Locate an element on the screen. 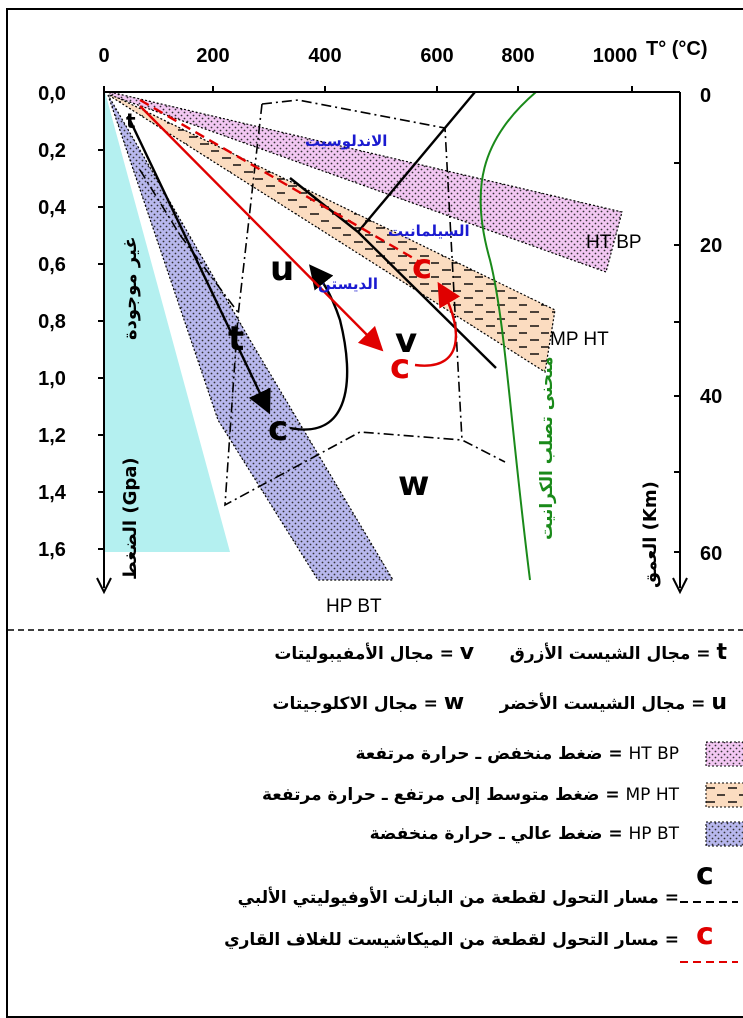 The height and width of the screenshot is (1018, 743). legend-row-hp-bt: HP BT = ضغط عالي ـ حرارة منخفضة is located at coordinates (524, 834).